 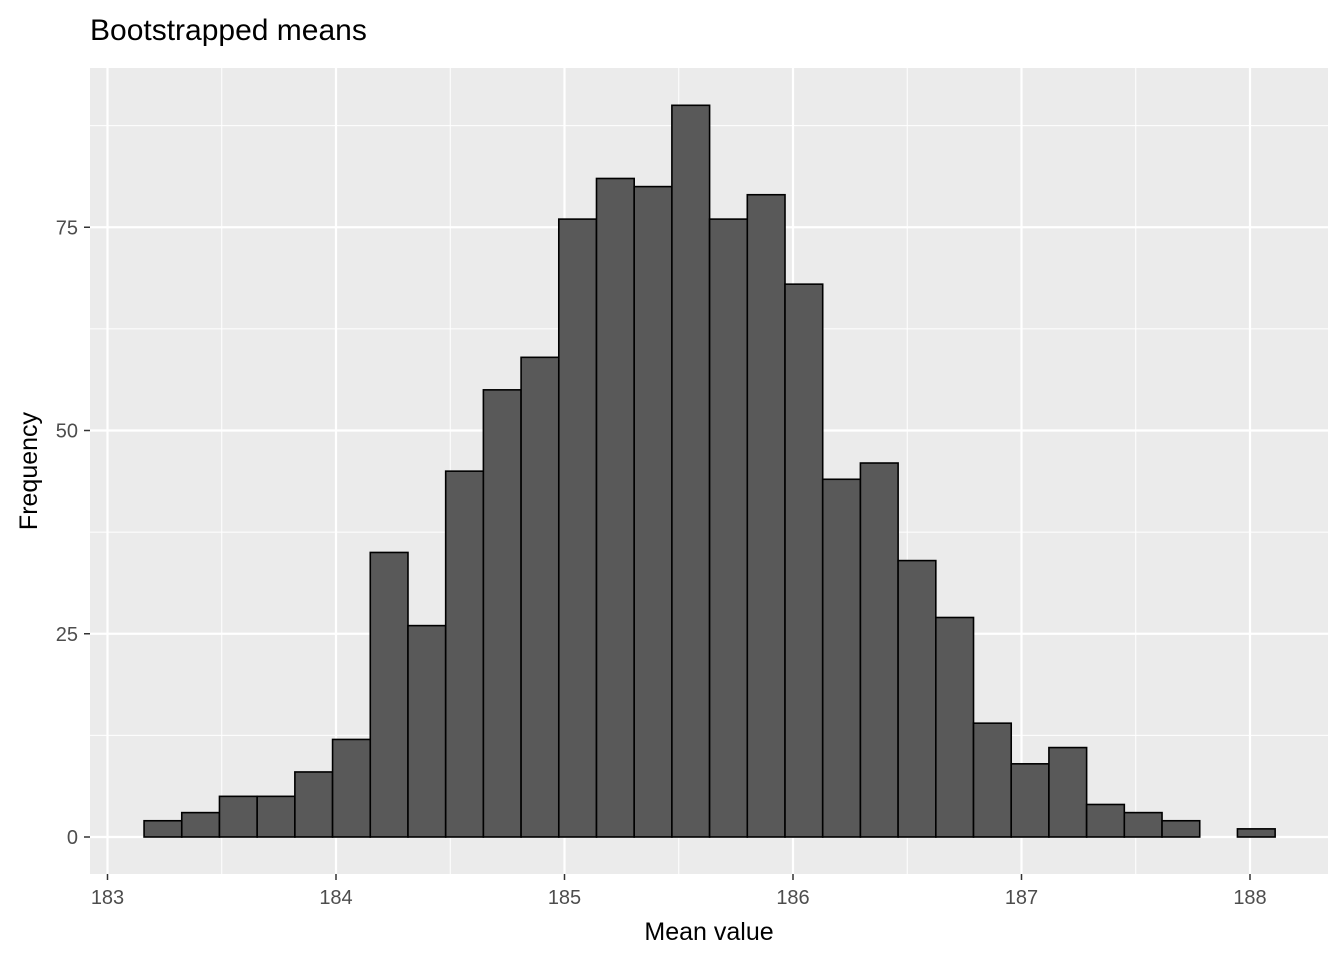 I want to click on x-axis-title: Mean value, so click(x=708, y=932).